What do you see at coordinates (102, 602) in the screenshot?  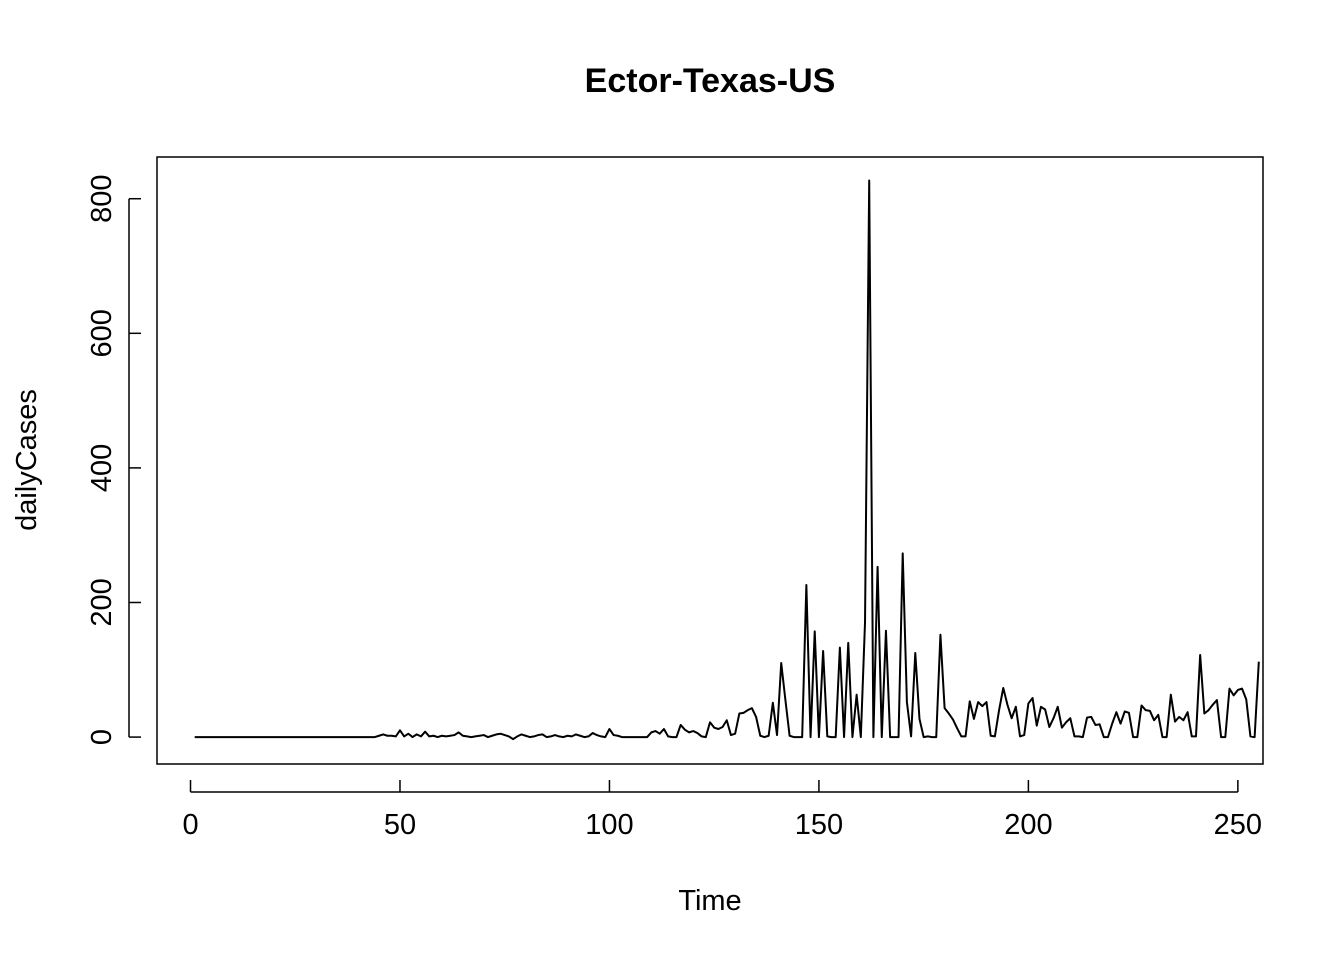 I see `y-tick-label: 200` at bounding box center [102, 602].